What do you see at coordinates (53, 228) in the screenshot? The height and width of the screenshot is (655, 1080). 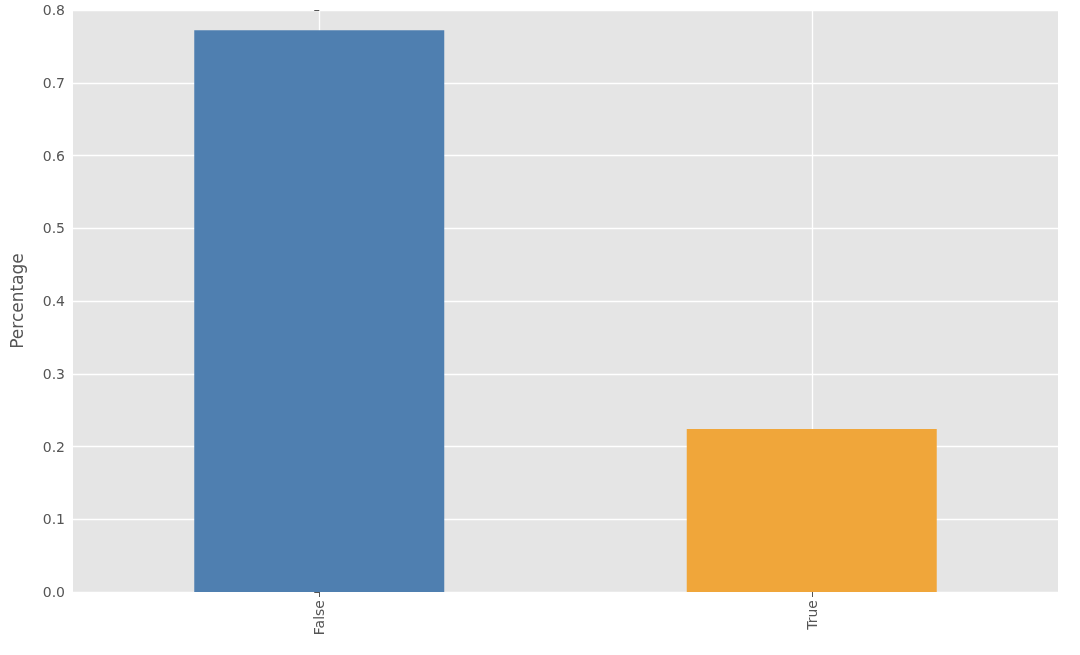 I see `y-tick-label: 0.5` at bounding box center [53, 228].